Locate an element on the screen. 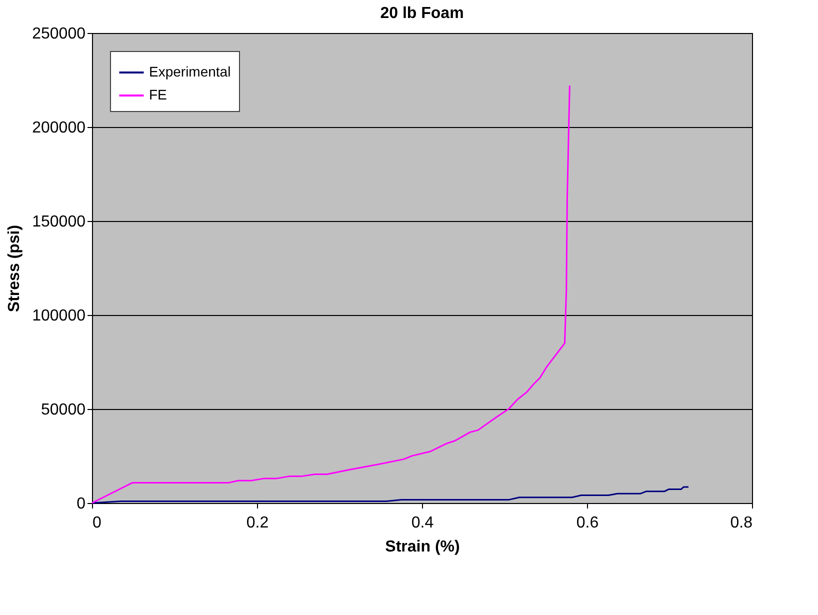 The image size is (818, 615). x-tick-label: 0 is located at coordinates (97, 523).